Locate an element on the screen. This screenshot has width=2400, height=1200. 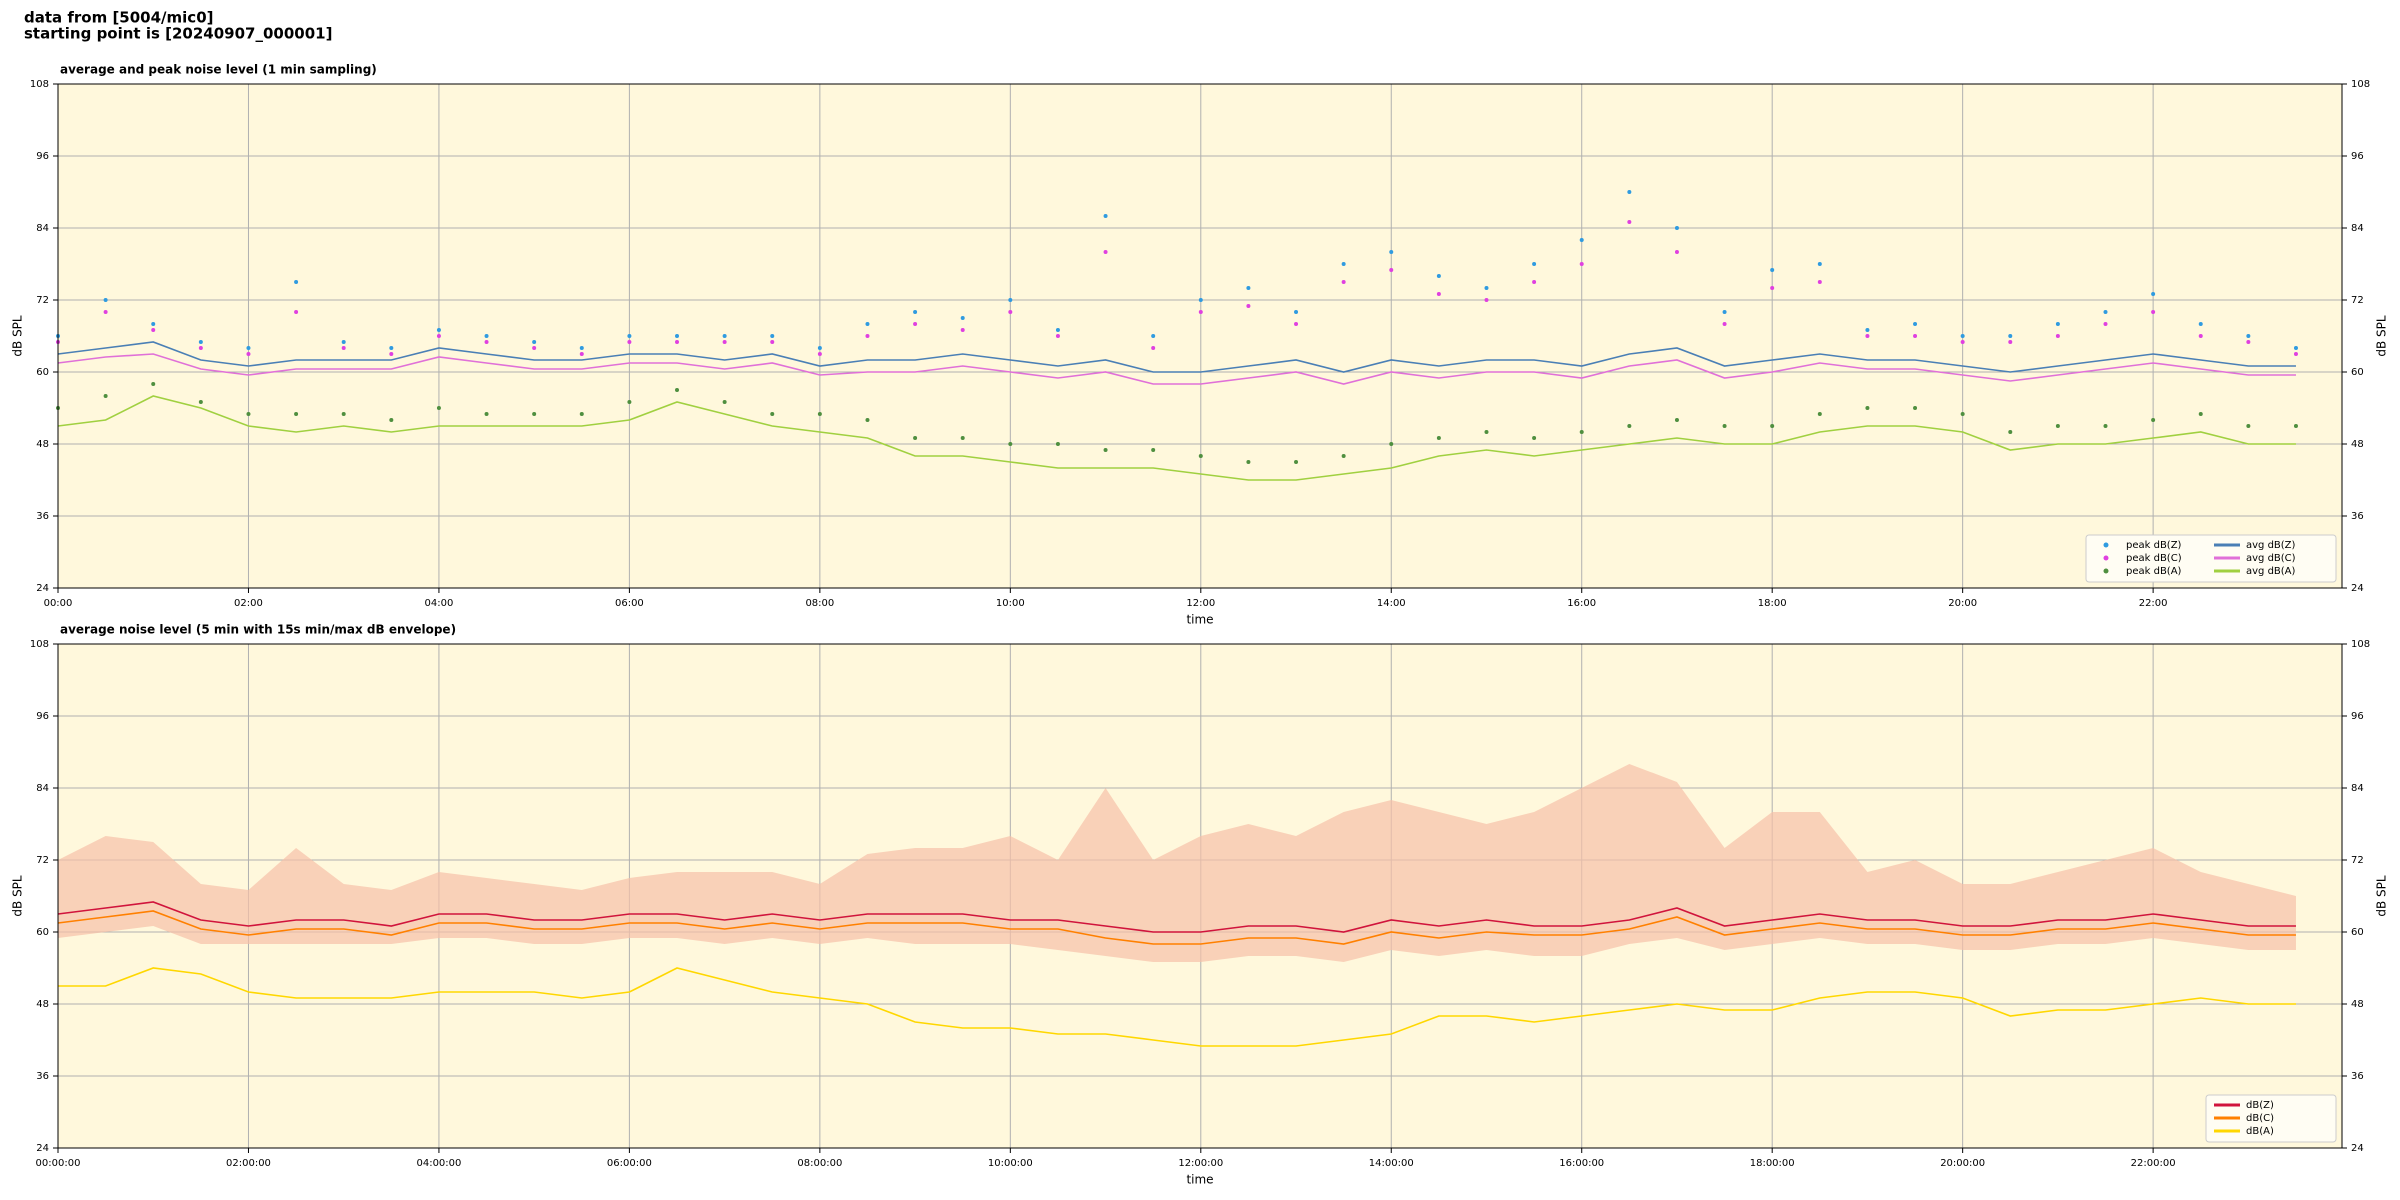
x-tick-label: 10:00 is located at coordinates (1010, 603).